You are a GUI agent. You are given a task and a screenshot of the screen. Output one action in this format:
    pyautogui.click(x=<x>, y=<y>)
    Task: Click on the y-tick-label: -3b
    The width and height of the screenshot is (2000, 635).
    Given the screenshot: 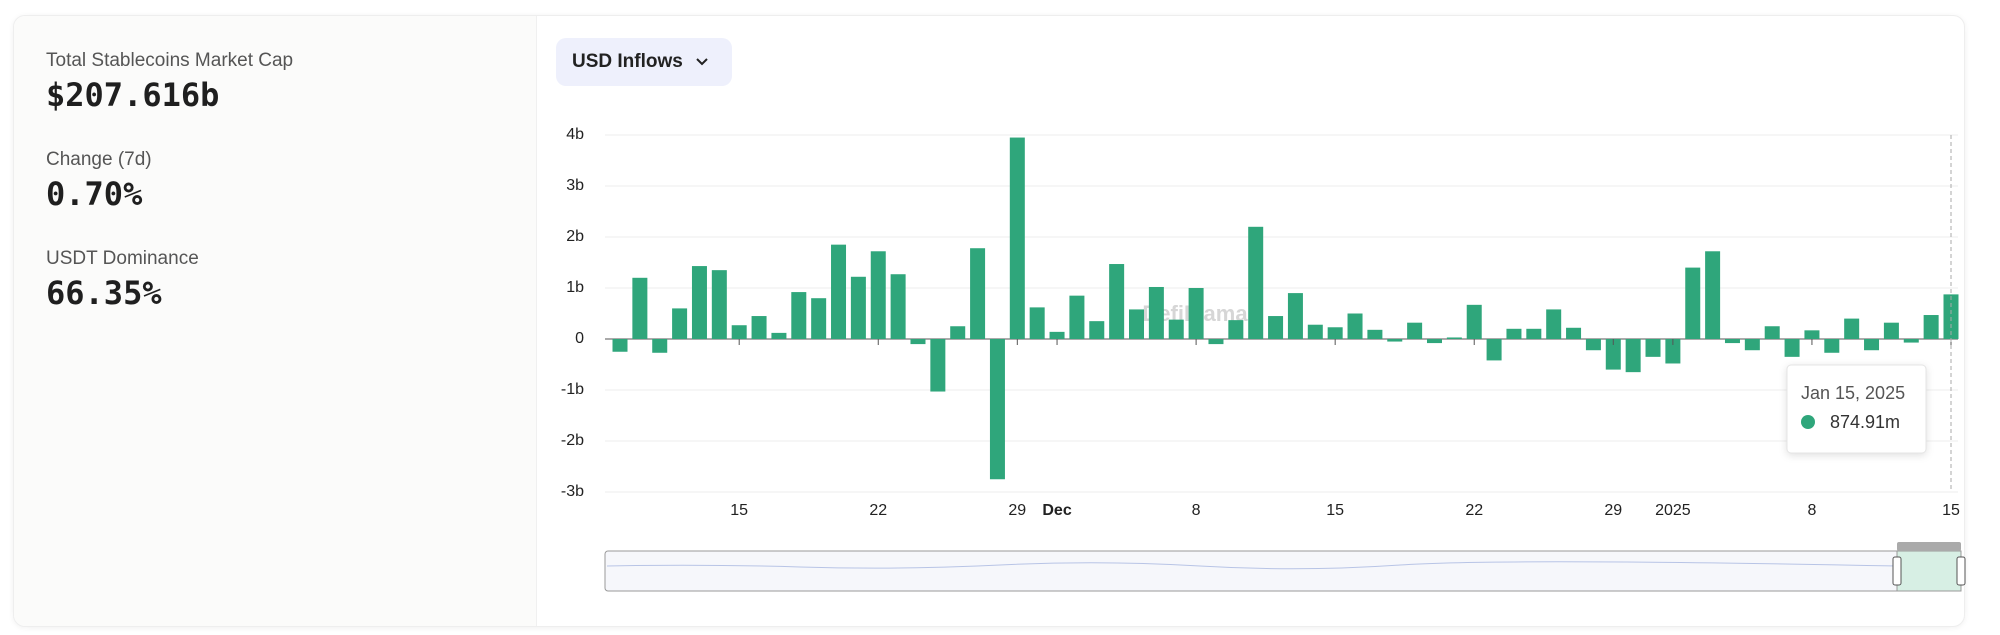 What is the action you would take?
    pyautogui.click(x=572, y=491)
    